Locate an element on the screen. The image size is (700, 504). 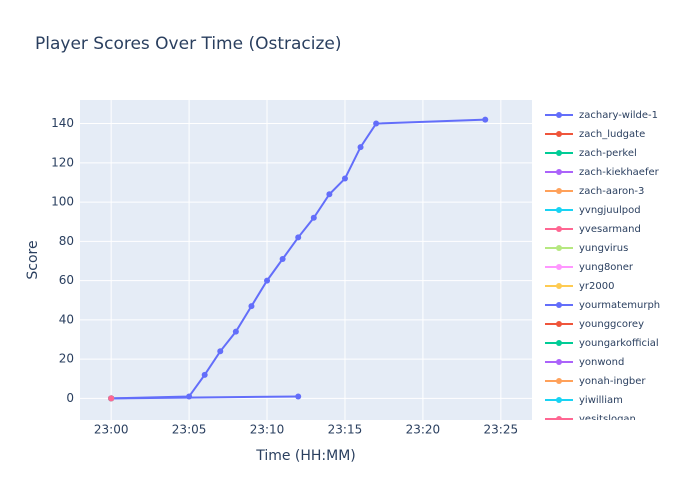
legend-label: younggcorey is located at coordinates (611, 324).